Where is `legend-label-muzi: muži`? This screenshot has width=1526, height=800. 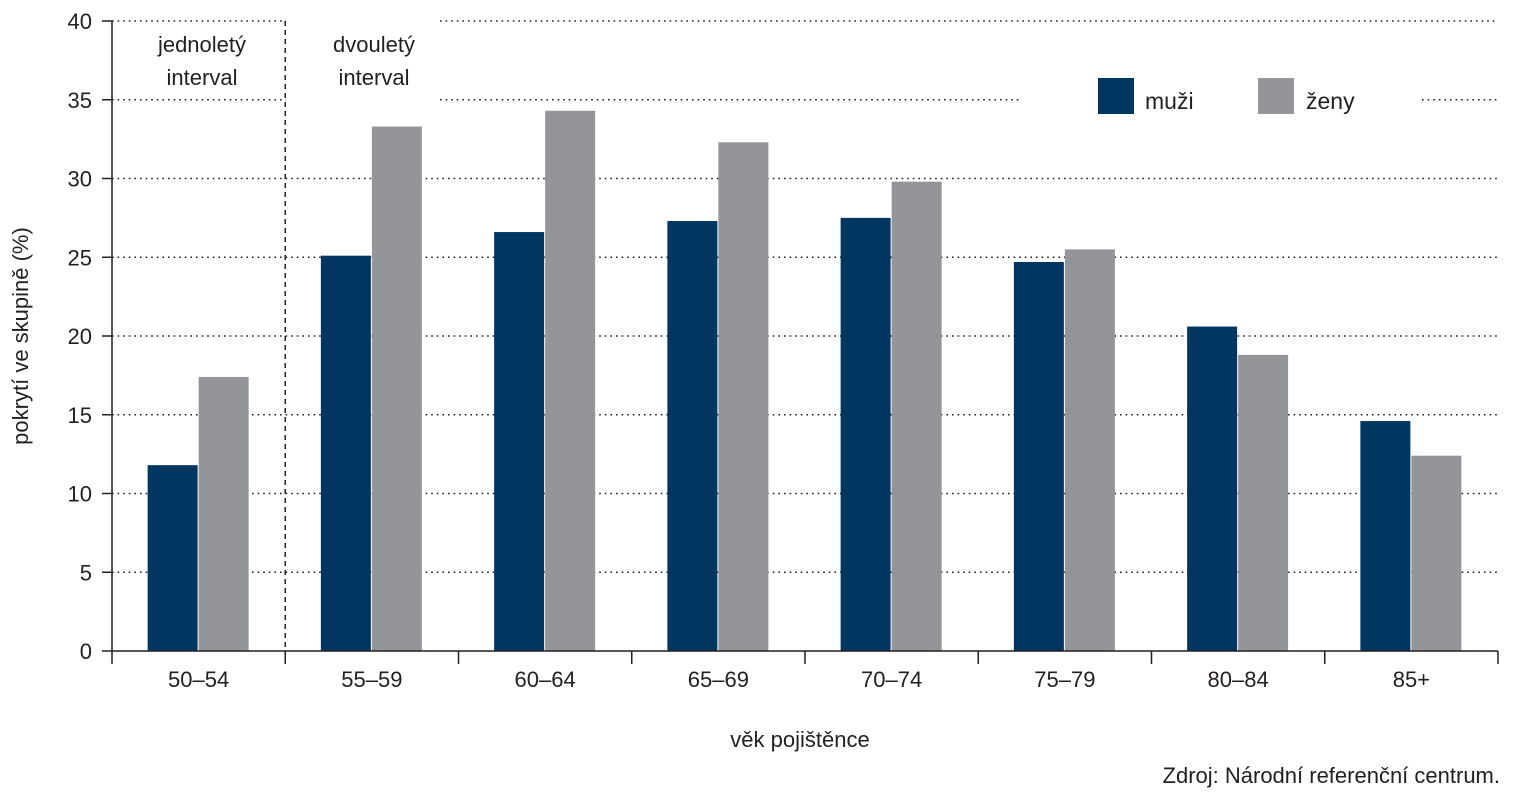 legend-label-muzi: muži is located at coordinates (1169, 101).